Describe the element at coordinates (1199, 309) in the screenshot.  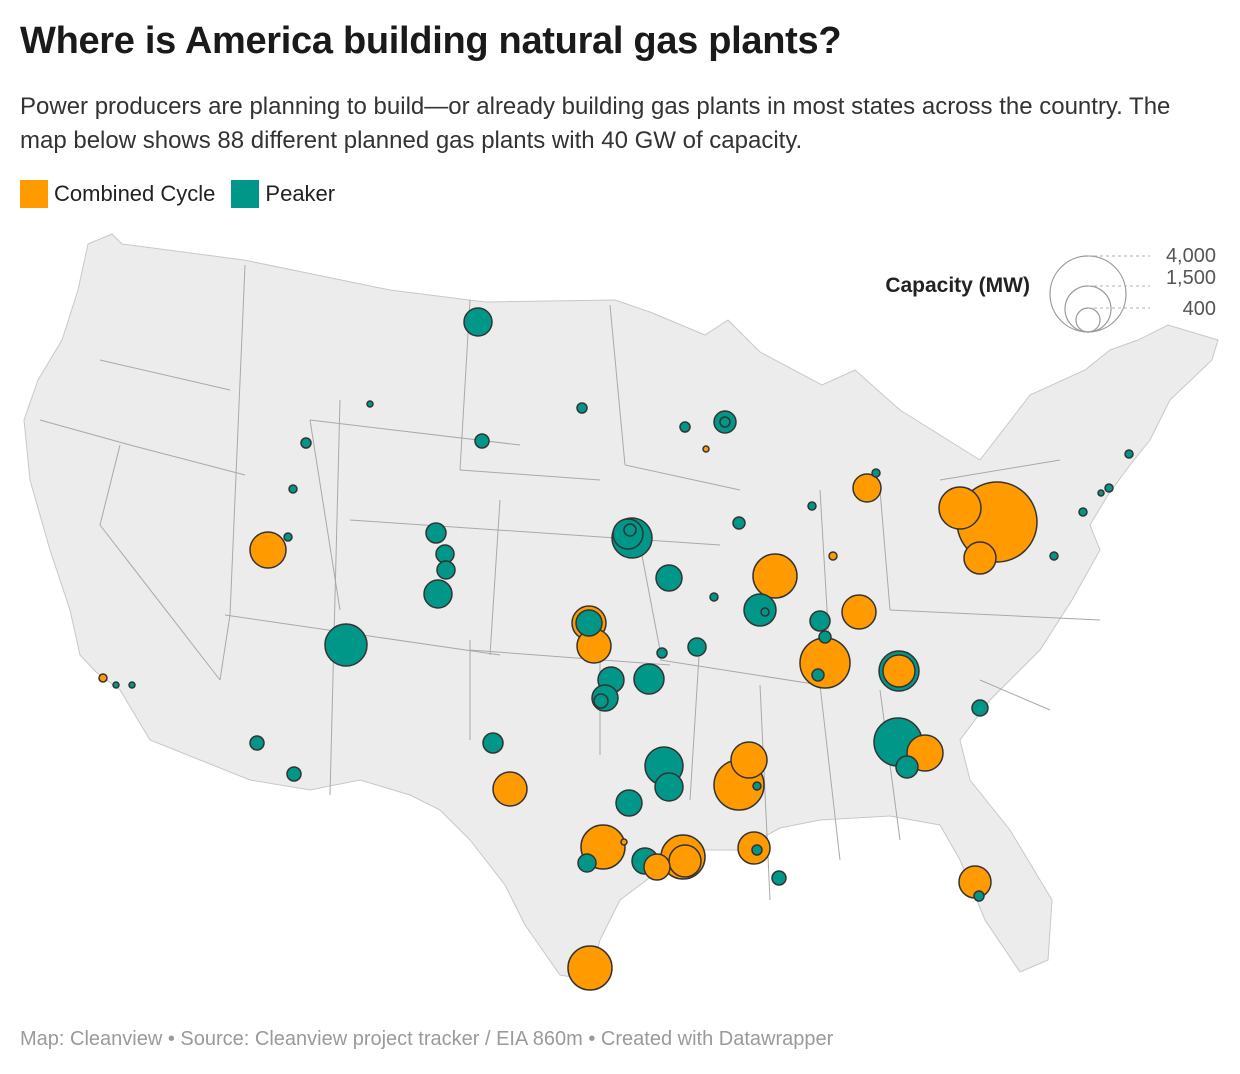
I see `capacity-legend-tick: 400` at that location.